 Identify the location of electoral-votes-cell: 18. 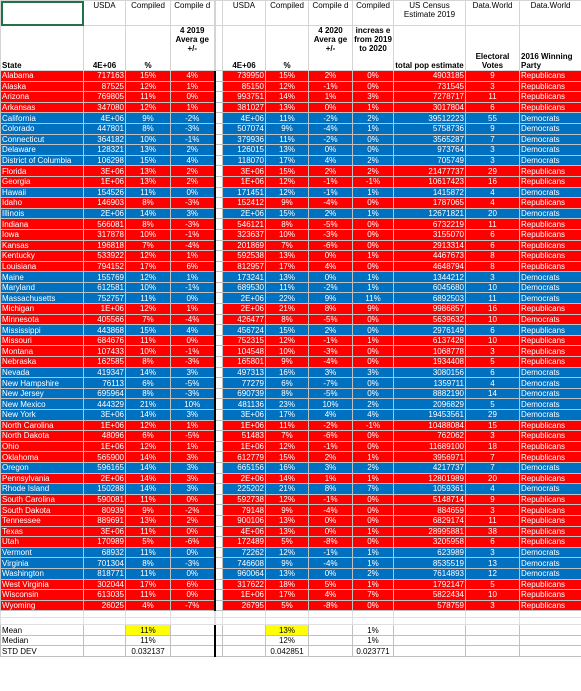
(492, 446).